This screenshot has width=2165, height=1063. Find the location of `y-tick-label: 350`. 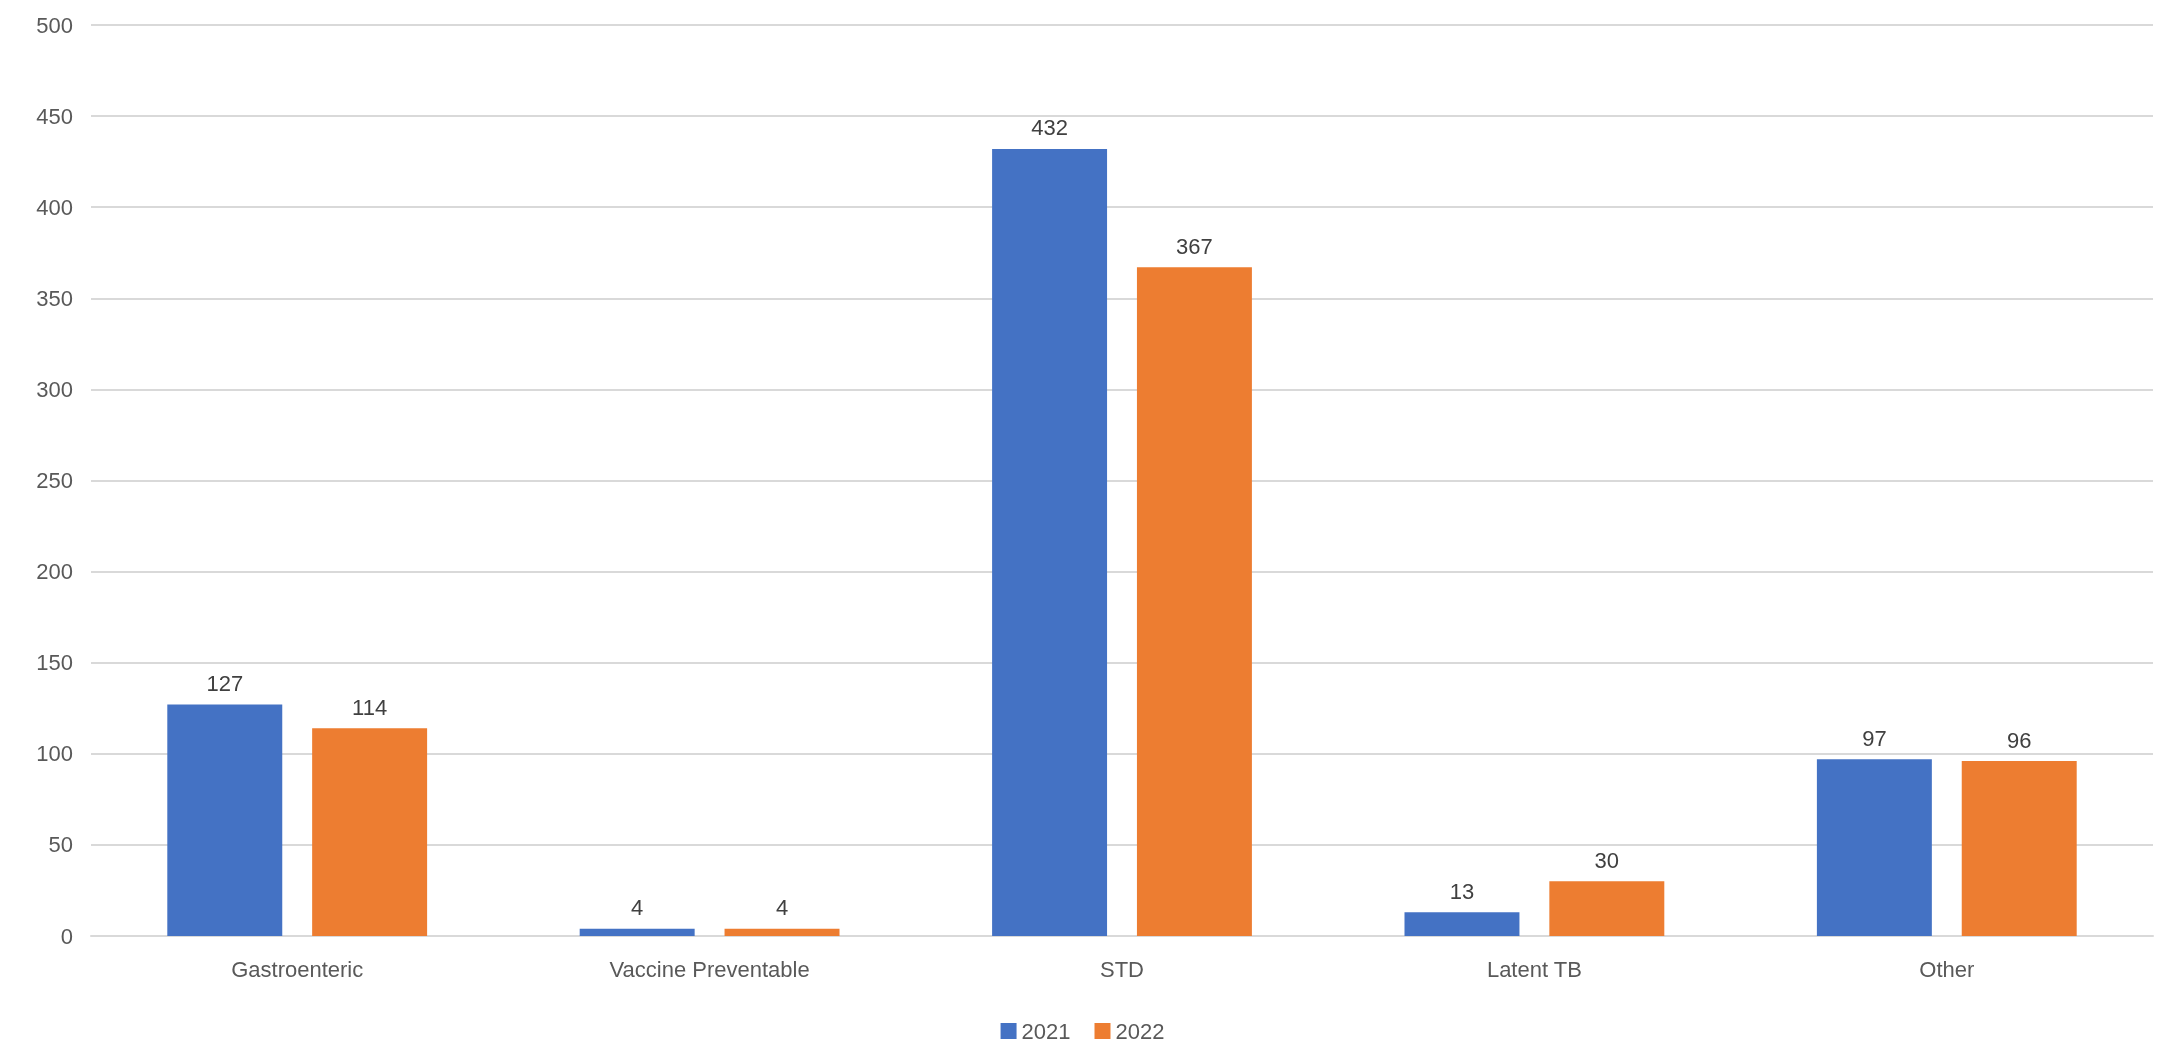

y-tick-label: 350 is located at coordinates (54, 298).